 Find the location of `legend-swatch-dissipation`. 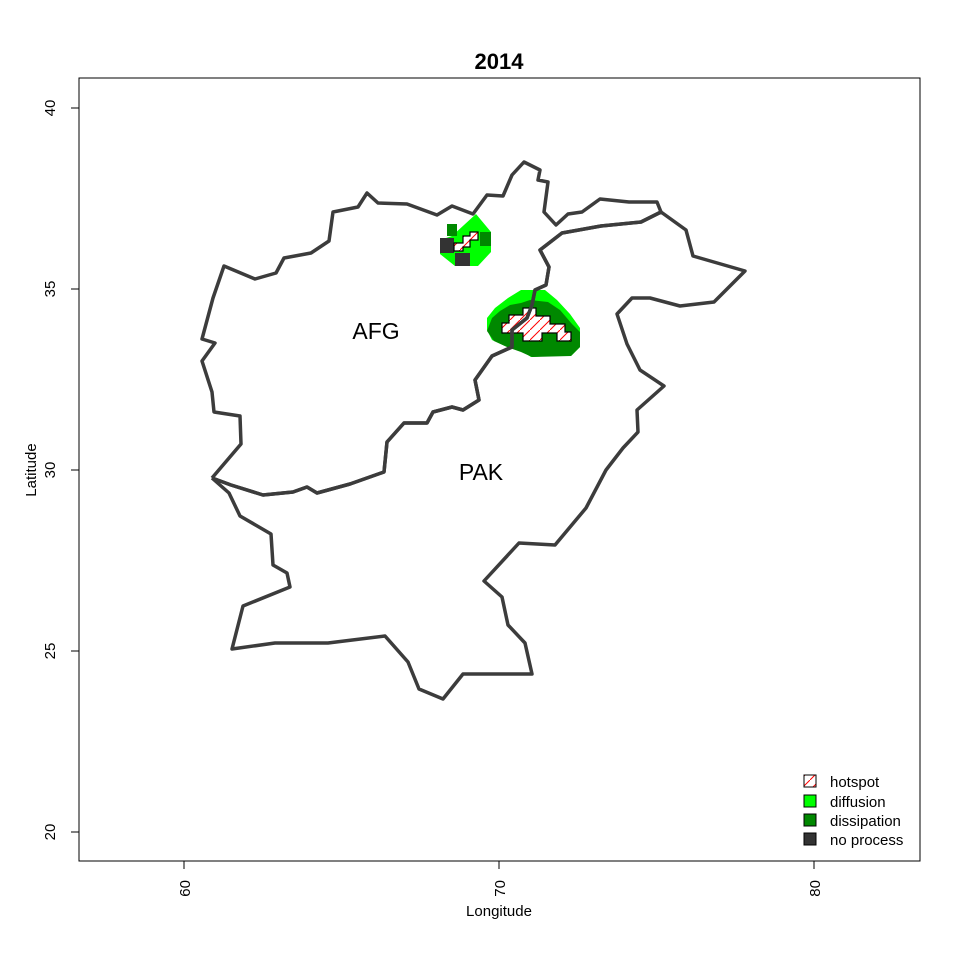

legend-swatch-dissipation is located at coordinates (810, 820).